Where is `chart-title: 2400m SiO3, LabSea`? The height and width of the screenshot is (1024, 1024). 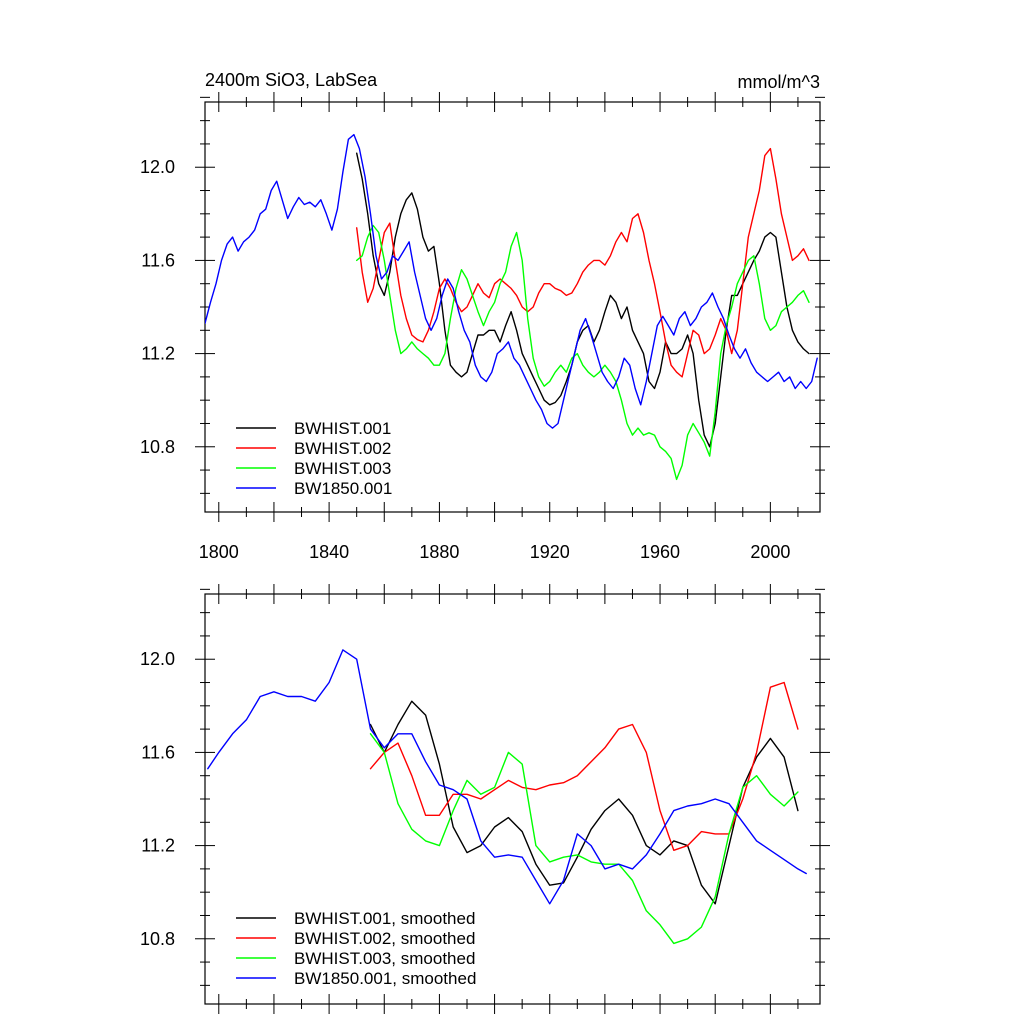
chart-title: 2400m SiO3, LabSea is located at coordinates (291, 80).